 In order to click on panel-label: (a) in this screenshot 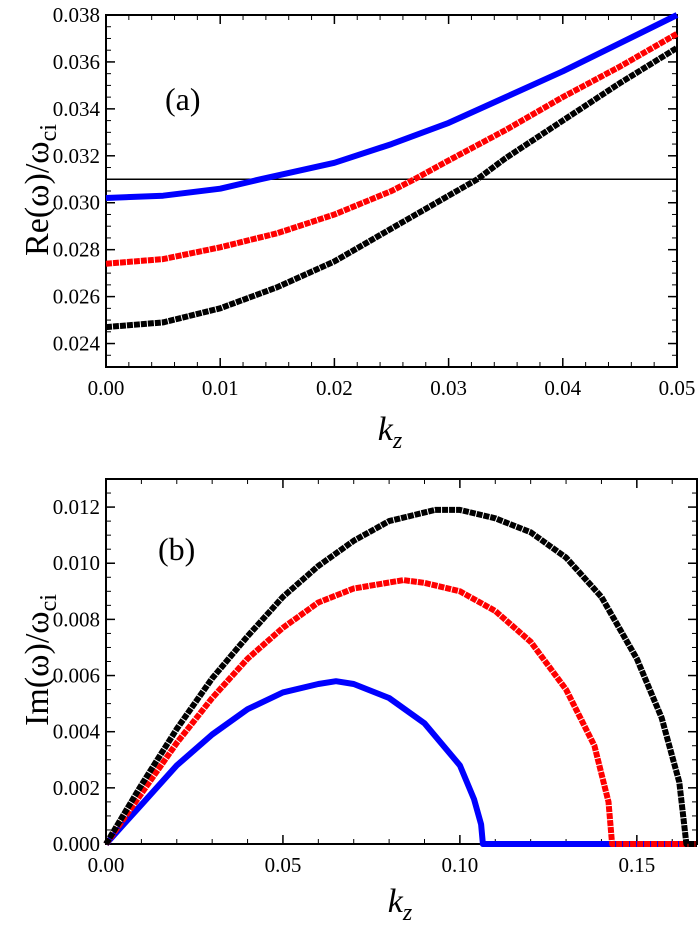, I will do `click(183, 99)`.